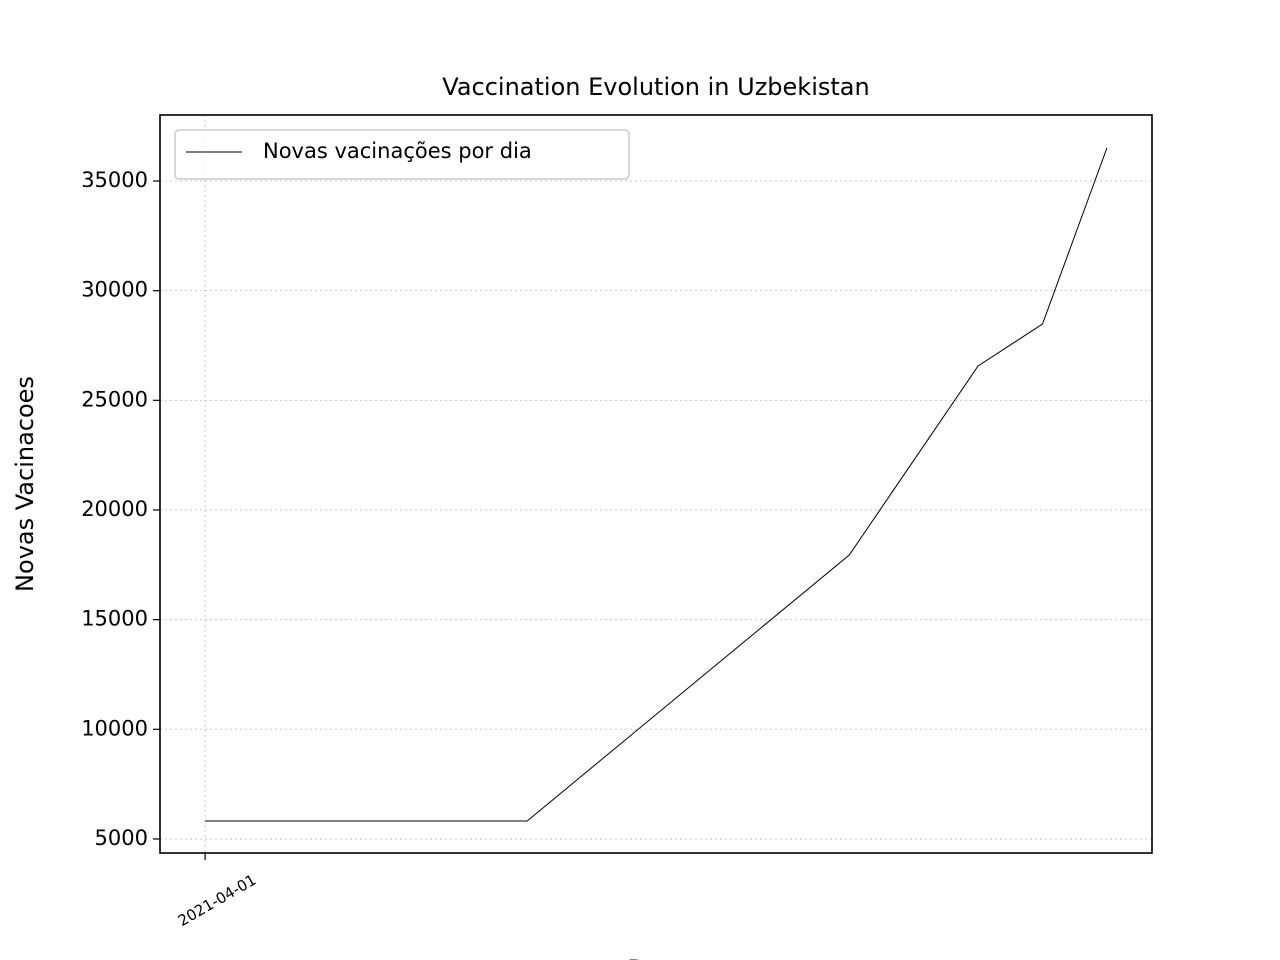 The height and width of the screenshot is (960, 1280). I want to click on y-tick-label: 35000, so click(114, 180).